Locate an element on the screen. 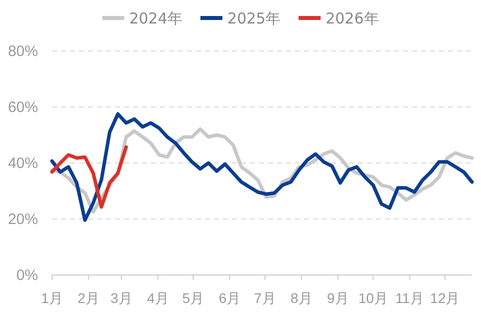  x-tick-label: 4月 is located at coordinates (157, 298).